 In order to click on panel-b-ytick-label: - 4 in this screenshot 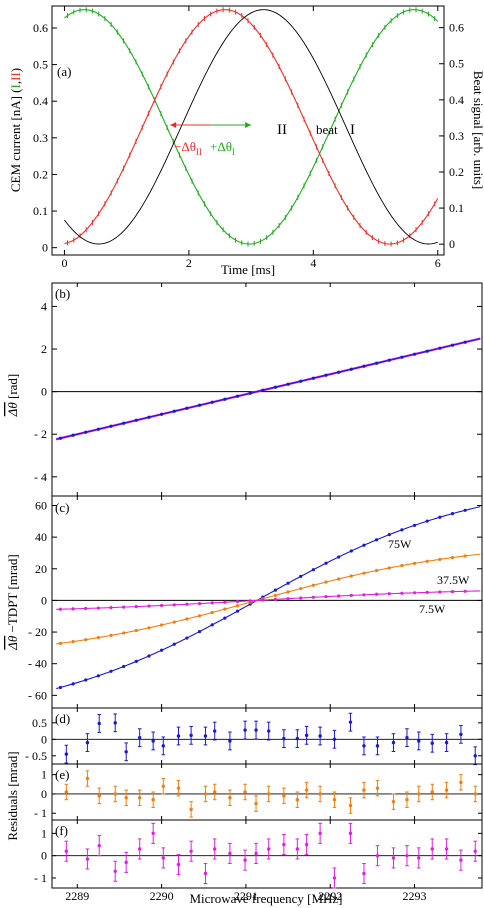, I will do `click(40, 477)`.